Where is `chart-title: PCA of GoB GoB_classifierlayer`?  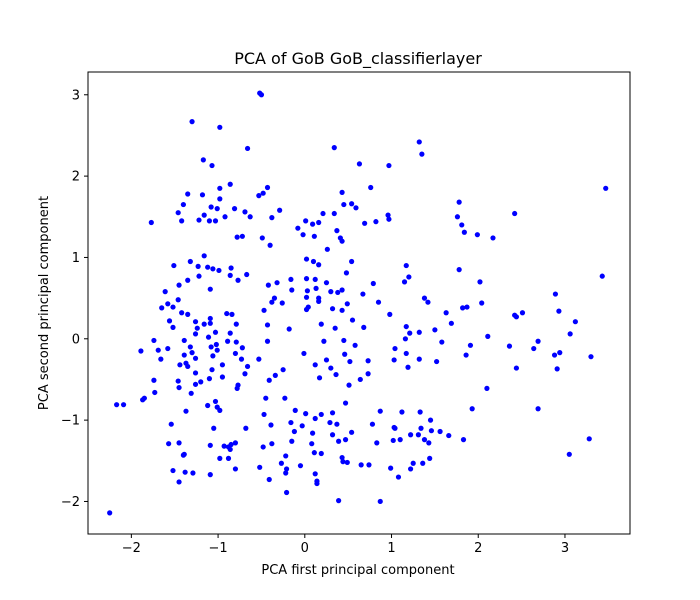 chart-title: PCA of GoB GoB_classifierlayer is located at coordinates (358, 59).